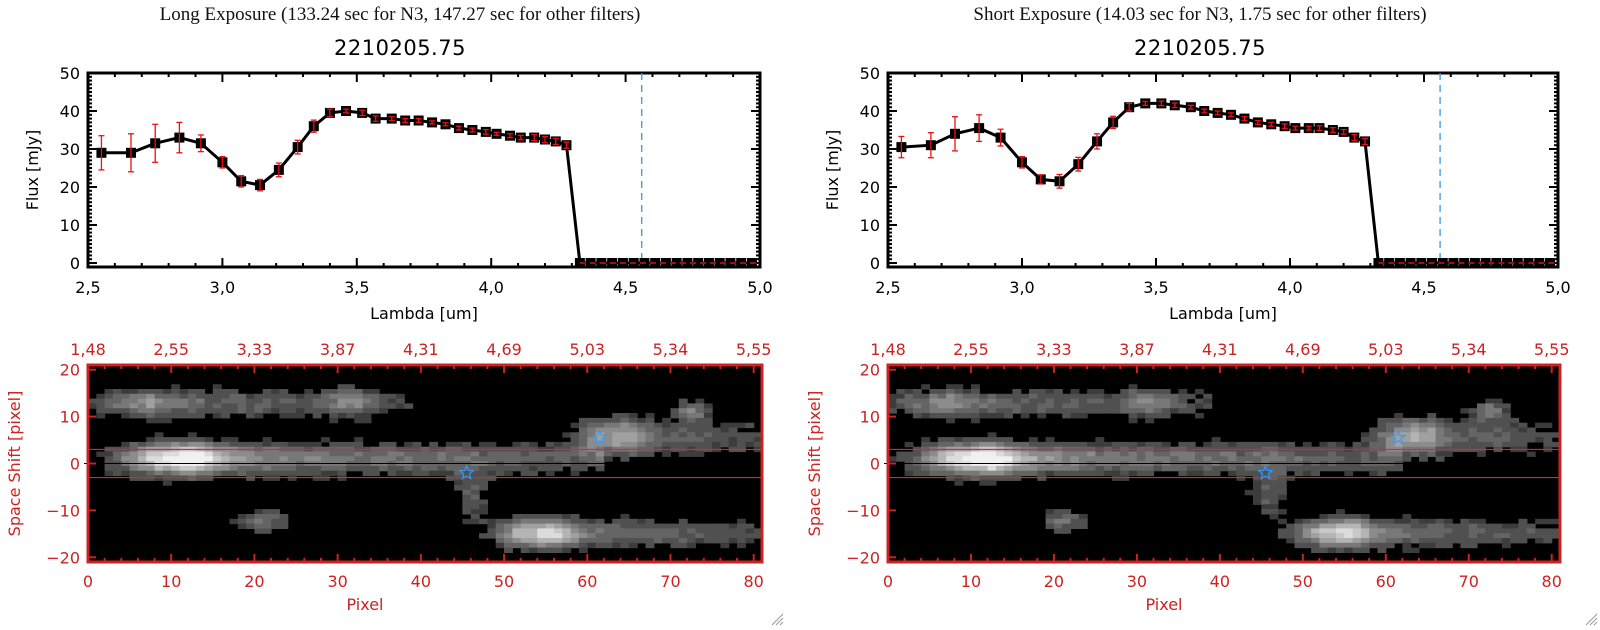 Image resolution: width=1600 pixels, height=630 pixels. I want to click on star-marker-icon, so click(600, 437).